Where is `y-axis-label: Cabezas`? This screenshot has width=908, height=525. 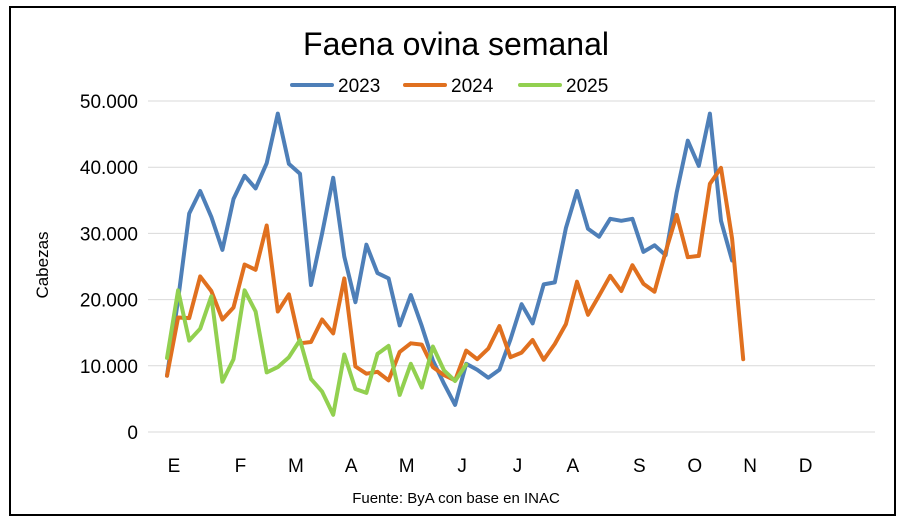 y-axis-label: Cabezas is located at coordinates (42, 264).